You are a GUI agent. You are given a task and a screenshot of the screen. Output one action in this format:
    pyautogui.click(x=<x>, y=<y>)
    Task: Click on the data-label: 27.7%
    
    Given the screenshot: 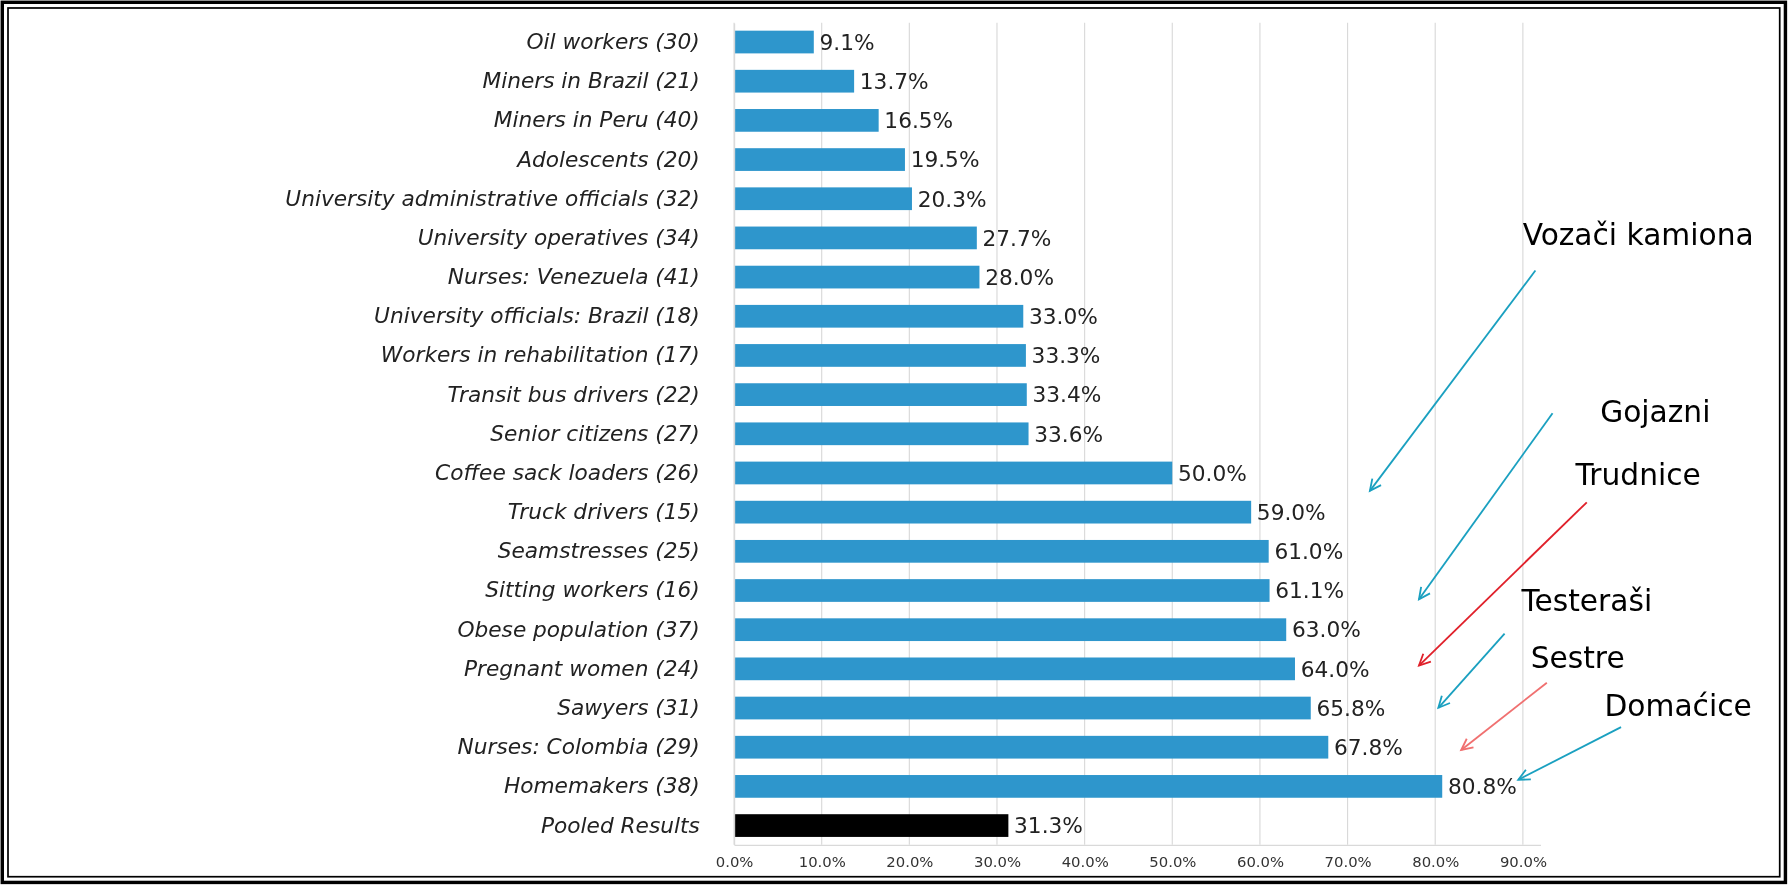 What is the action you would take?
    pyautogui.click(x=1017, y=238)
    